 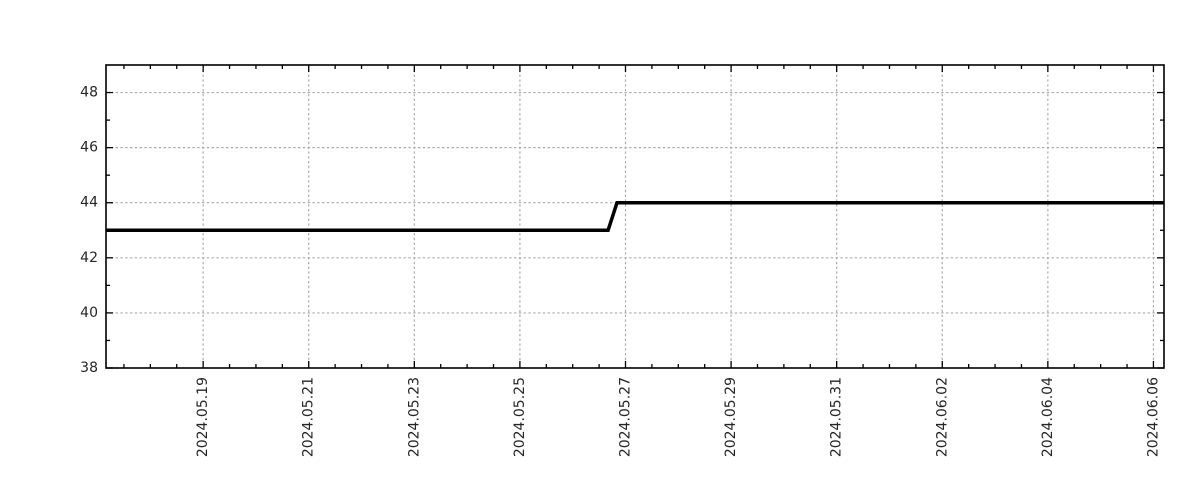 What do you see at coordinates (89, 368) in the screenshot?
I see `y-axis-tick-label: 38` at bounding box center [89, 368].